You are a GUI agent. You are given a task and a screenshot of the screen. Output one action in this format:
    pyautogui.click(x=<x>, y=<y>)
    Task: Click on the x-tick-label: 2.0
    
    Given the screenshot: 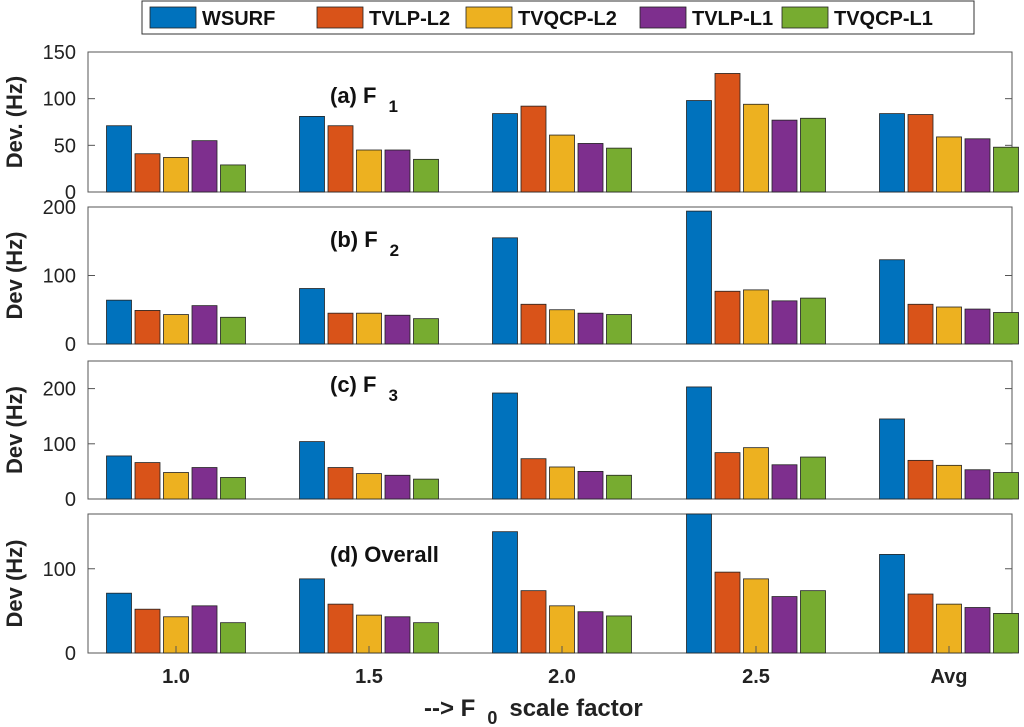 What is the action you would take?
    pyautogui.click(x=562, y=677)
    